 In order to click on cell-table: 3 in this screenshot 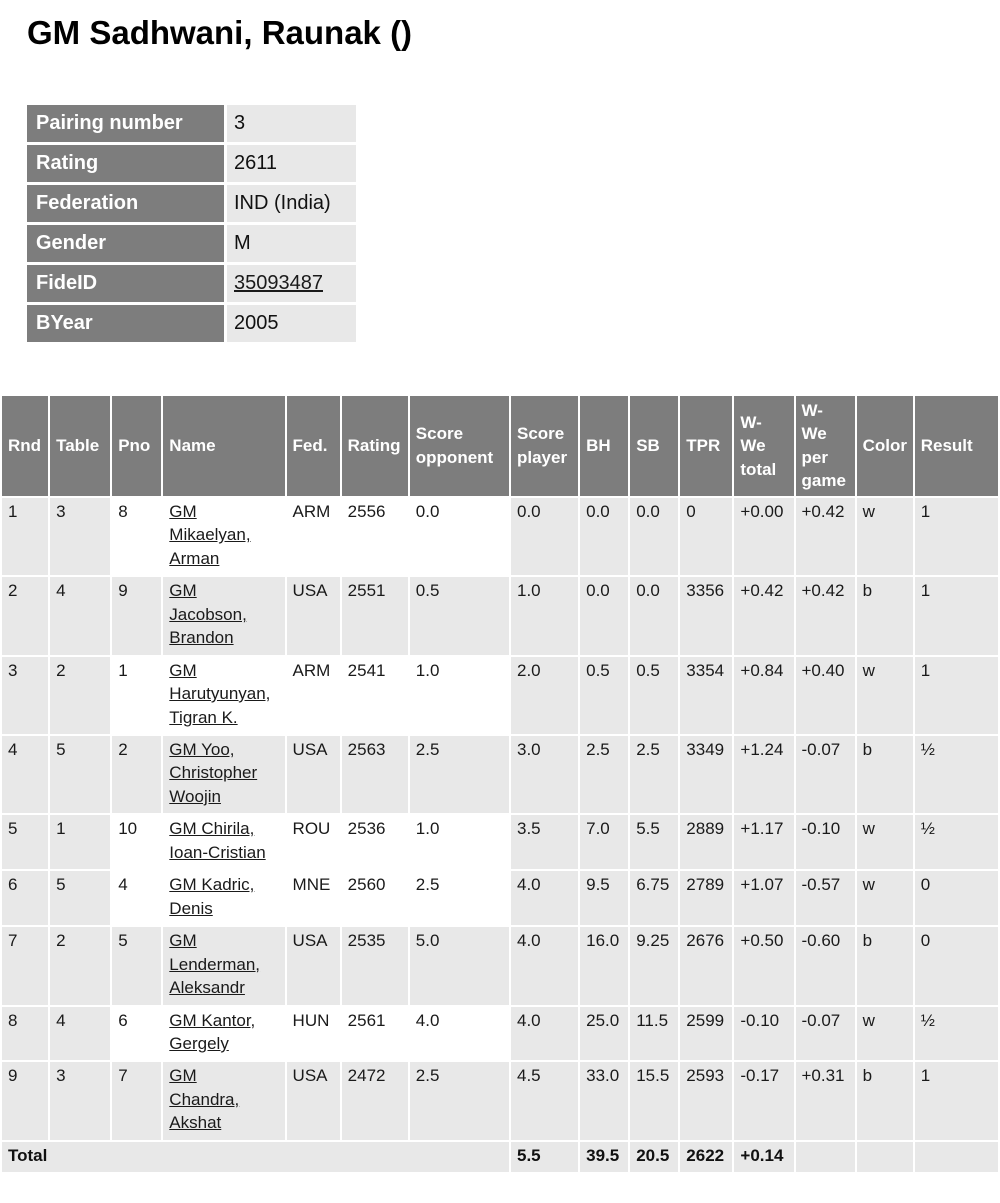, I will do `click(80, 536)`.